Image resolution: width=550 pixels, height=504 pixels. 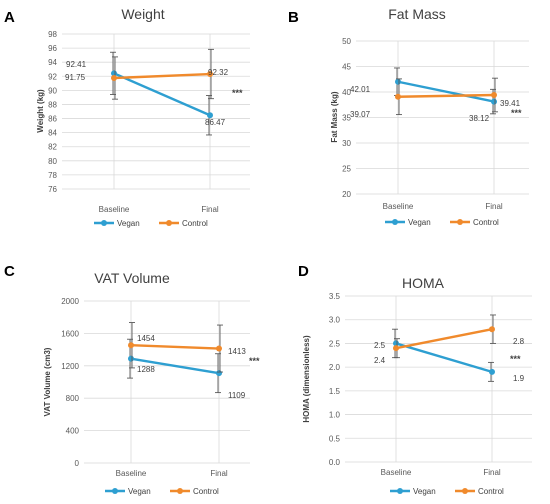 What do you see at coordinates (398, 206) in the screenshot?
I see `x-tick-label: Baseline` at bounding box center [398, 206].